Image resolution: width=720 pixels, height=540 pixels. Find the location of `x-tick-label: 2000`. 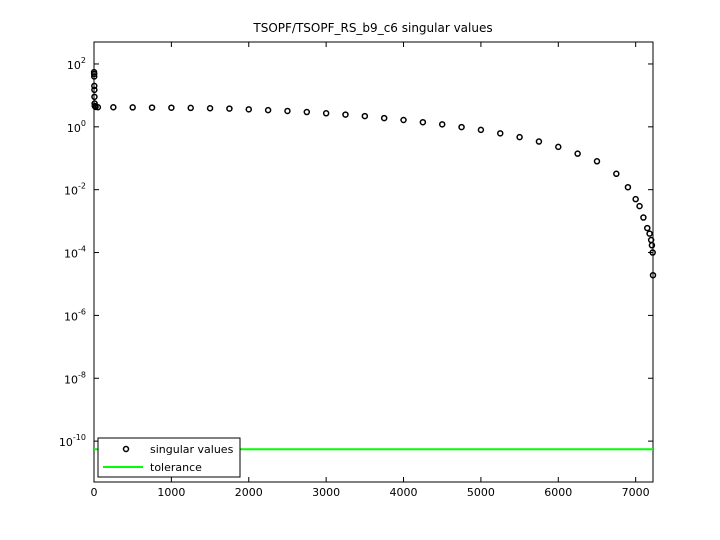

x-tick-label: 2000 is located at coordinates (249, 492).